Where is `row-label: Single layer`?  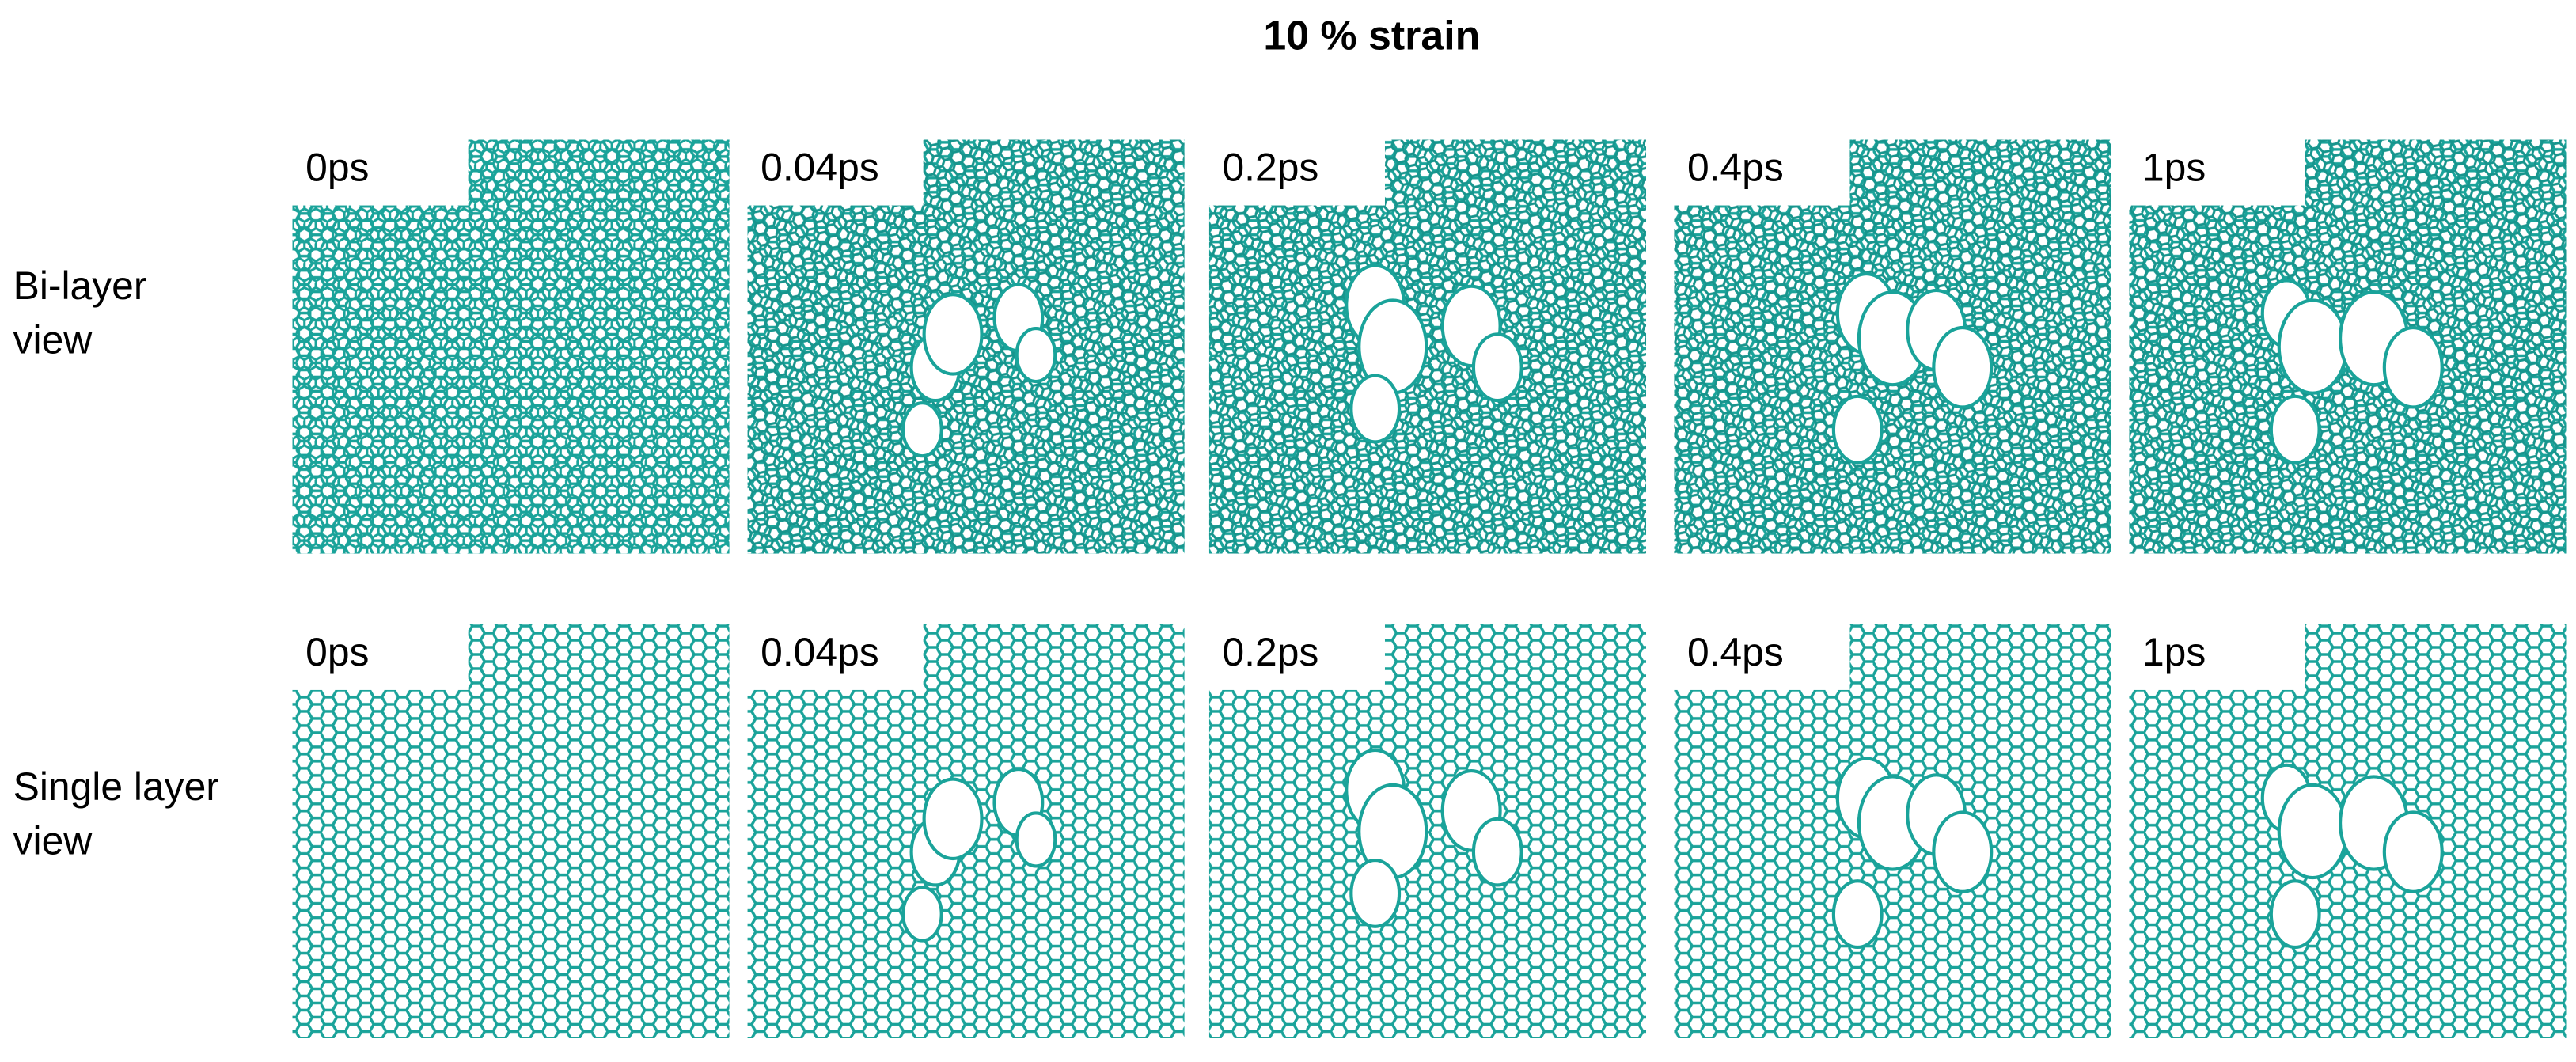
row-label: Single layer is located at coordinates (116, 787).